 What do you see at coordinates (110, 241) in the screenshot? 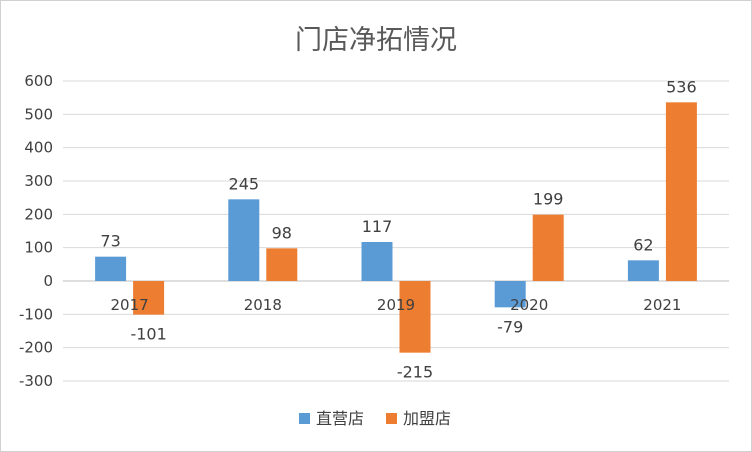
I see `data-label: 73` at bounding box center [110, 241].